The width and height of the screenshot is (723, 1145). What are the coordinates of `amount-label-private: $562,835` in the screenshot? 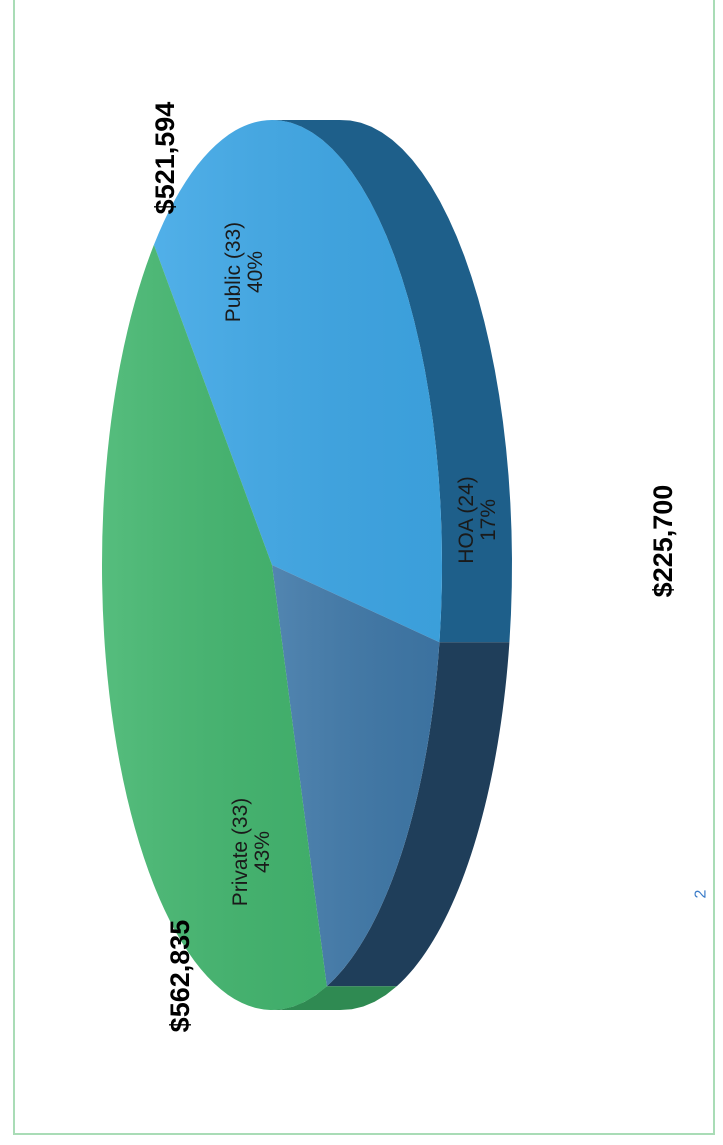 It's located at (180, 976).